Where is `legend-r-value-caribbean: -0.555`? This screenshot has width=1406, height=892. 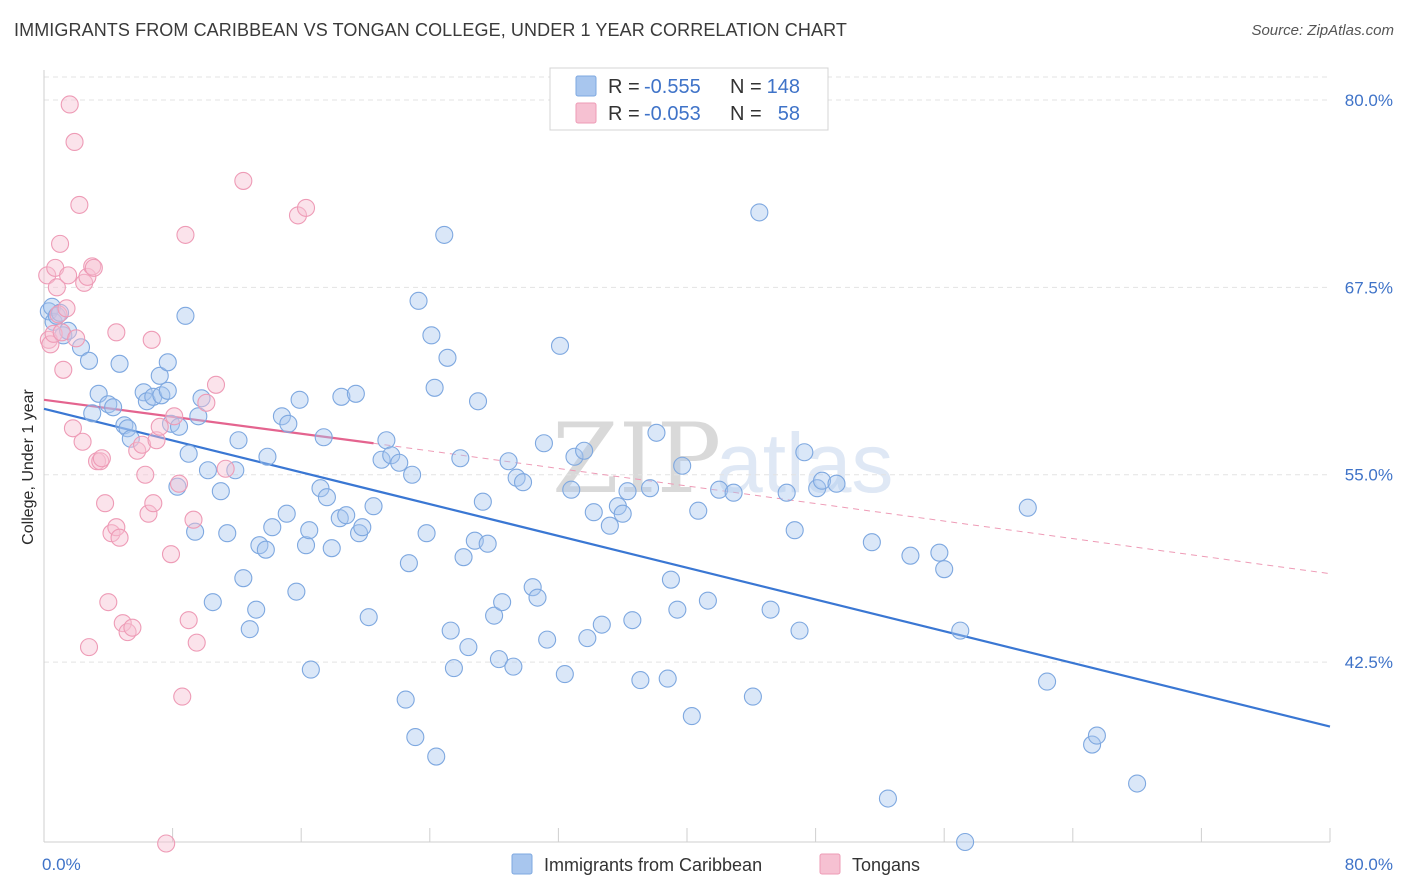 legend-r-value-caribbean: -0.555 is located at coordinates (672, 87).